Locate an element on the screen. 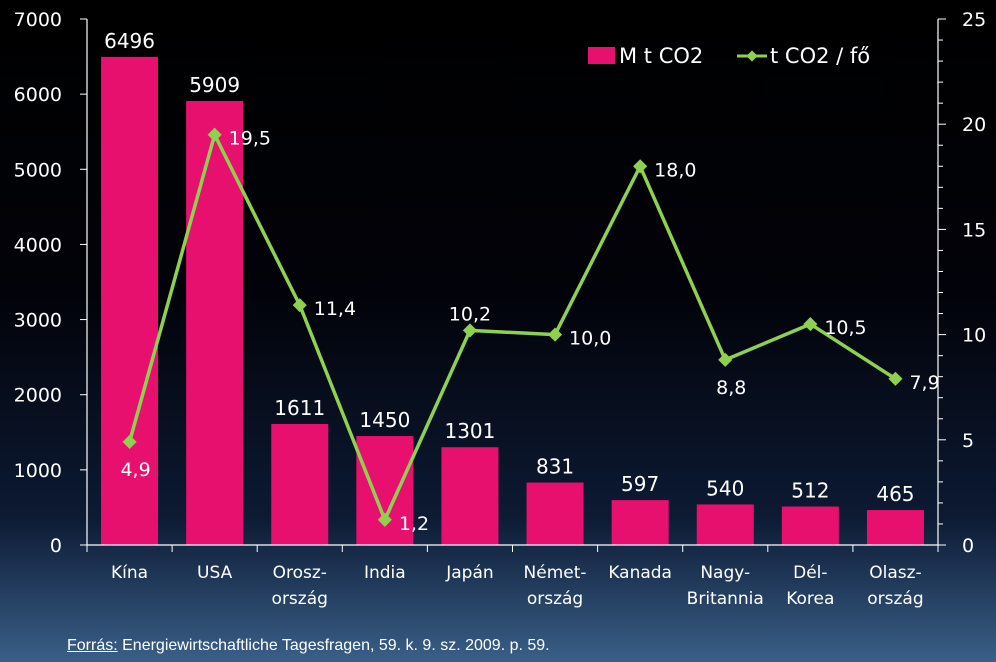 Image resolution: width=996 pixels, height=662 pixels. line-data-label: 4,9 is located at coordinates (135, 470).